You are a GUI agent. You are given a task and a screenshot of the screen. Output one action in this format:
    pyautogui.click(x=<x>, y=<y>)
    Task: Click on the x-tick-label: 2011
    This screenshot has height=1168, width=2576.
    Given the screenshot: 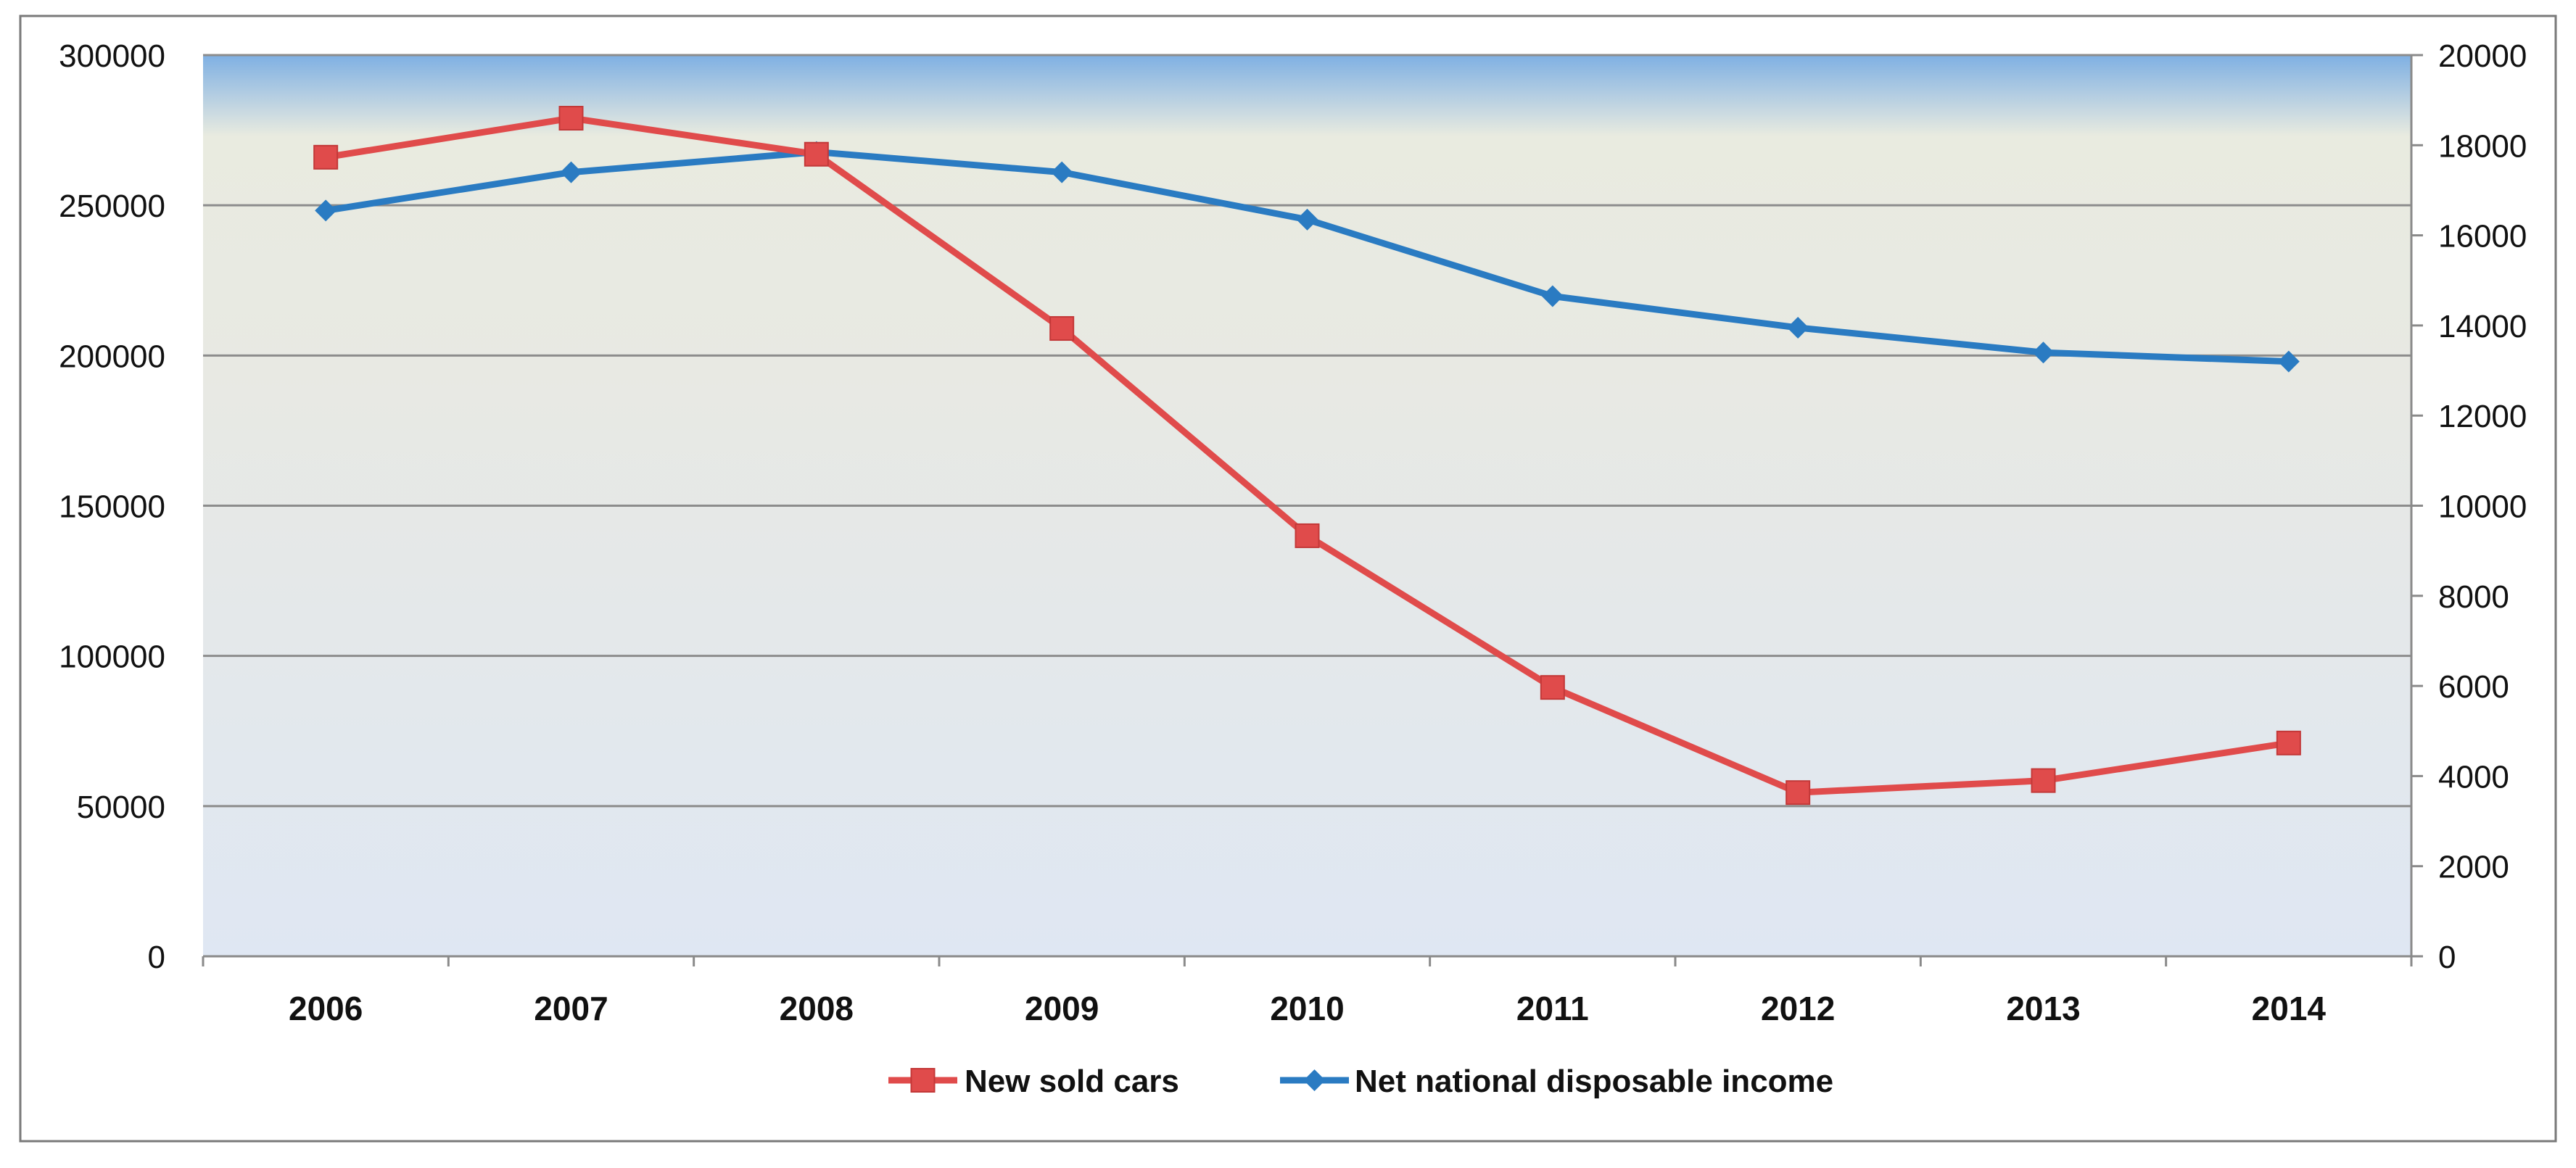 What is the action you would take?
    pyautogui.click(x=1552, y=1009)
    